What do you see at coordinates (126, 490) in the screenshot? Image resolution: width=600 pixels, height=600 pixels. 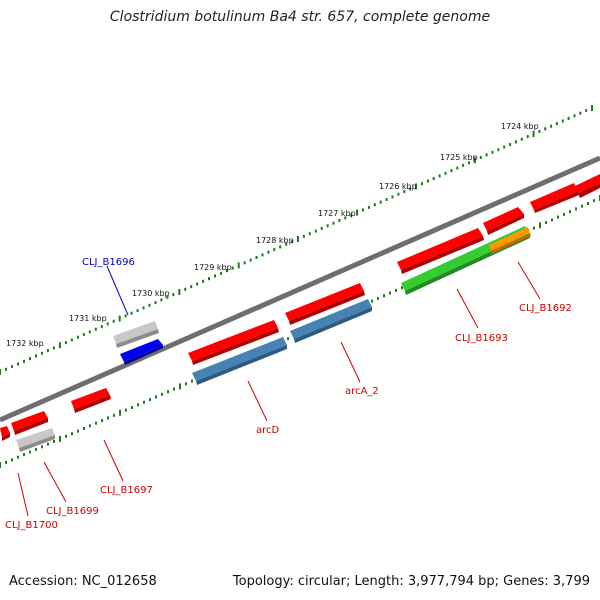 I see `gene-label: CLJ_B1697` at bounding box center [126, 490].